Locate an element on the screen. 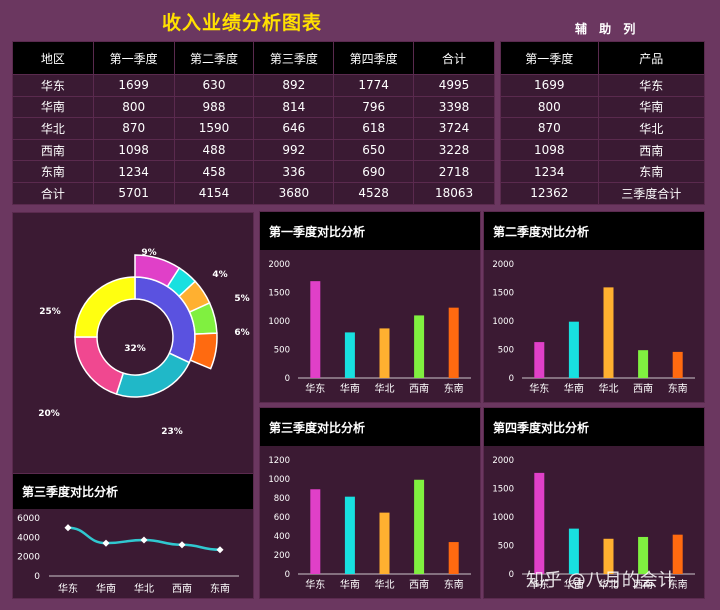  inner-ring-slice is located at coordinates (105, 307).